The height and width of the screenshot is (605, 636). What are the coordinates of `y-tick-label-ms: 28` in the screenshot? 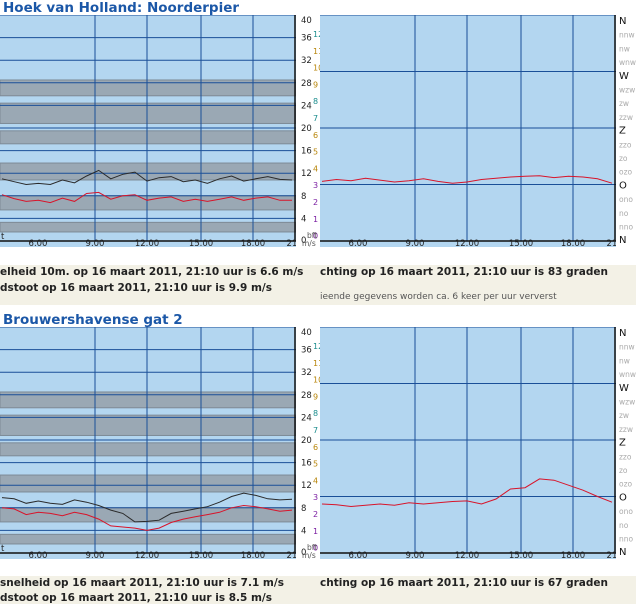 It's located at (306, 396).